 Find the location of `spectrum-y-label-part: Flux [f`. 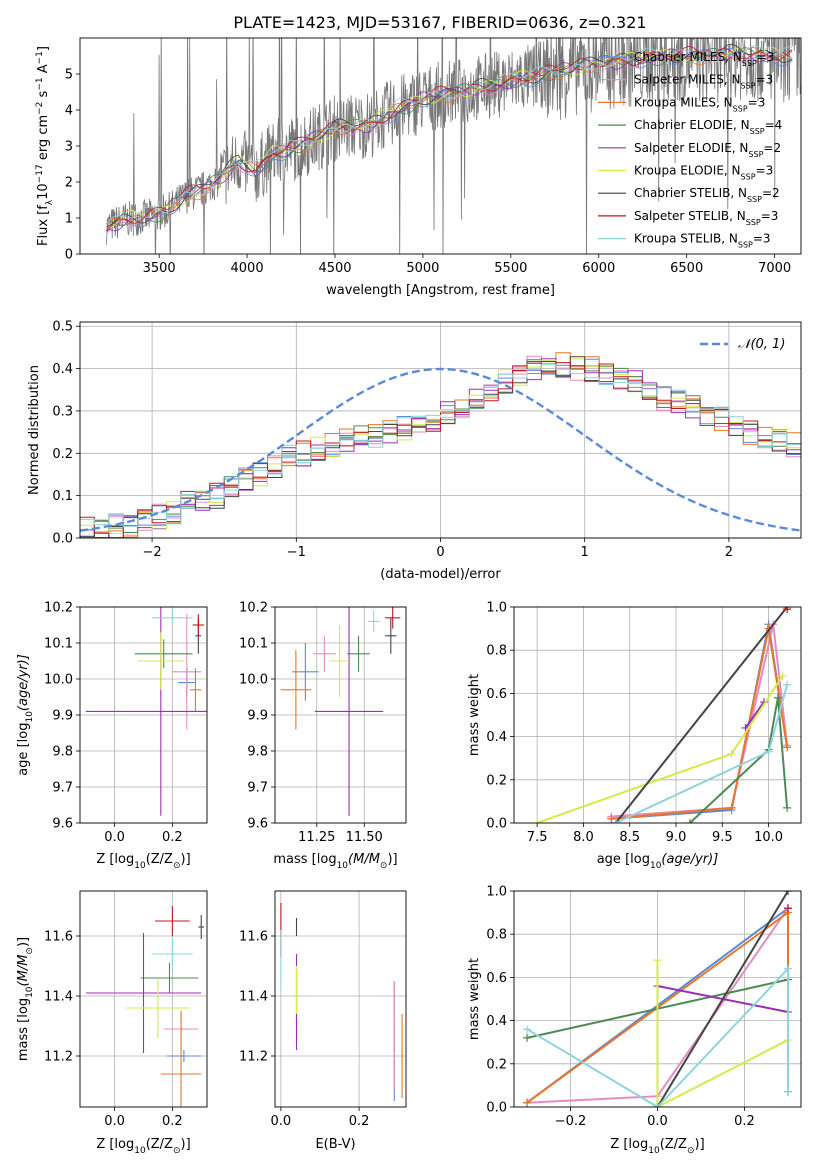

spectrum-y-label-part: Flux [f is located at coordinates (43, 225).